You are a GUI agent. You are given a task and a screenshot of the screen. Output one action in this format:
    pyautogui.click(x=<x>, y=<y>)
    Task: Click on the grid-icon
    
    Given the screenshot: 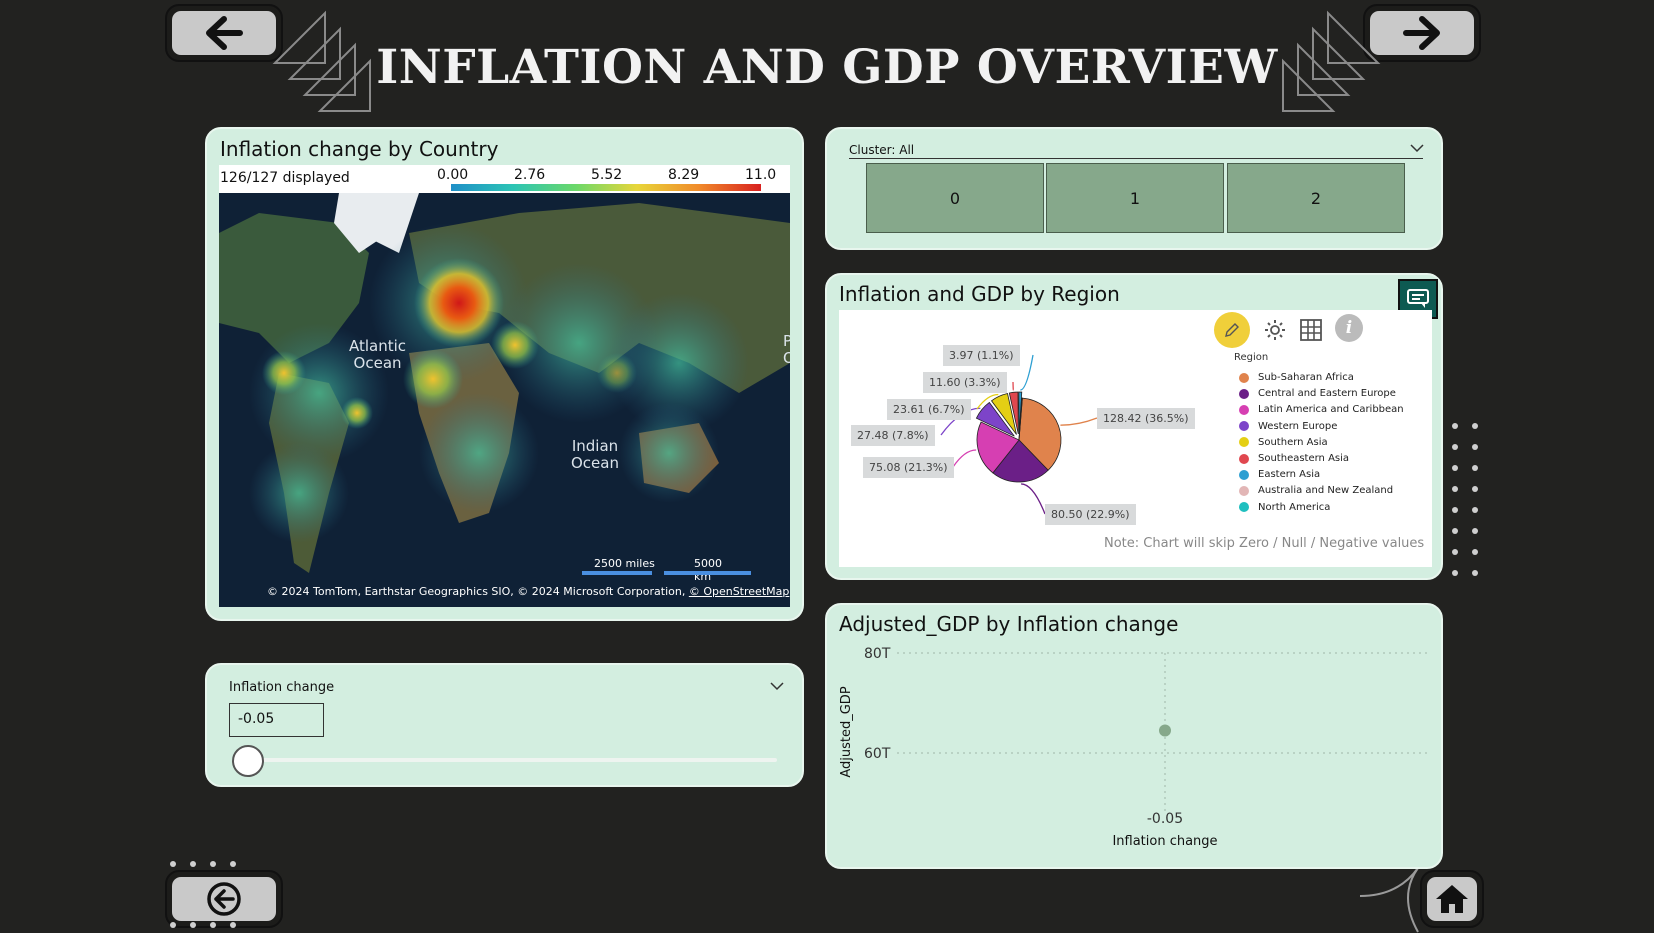 What is the action you would take?
    pyautogui.click(x=1311, y=330)
    